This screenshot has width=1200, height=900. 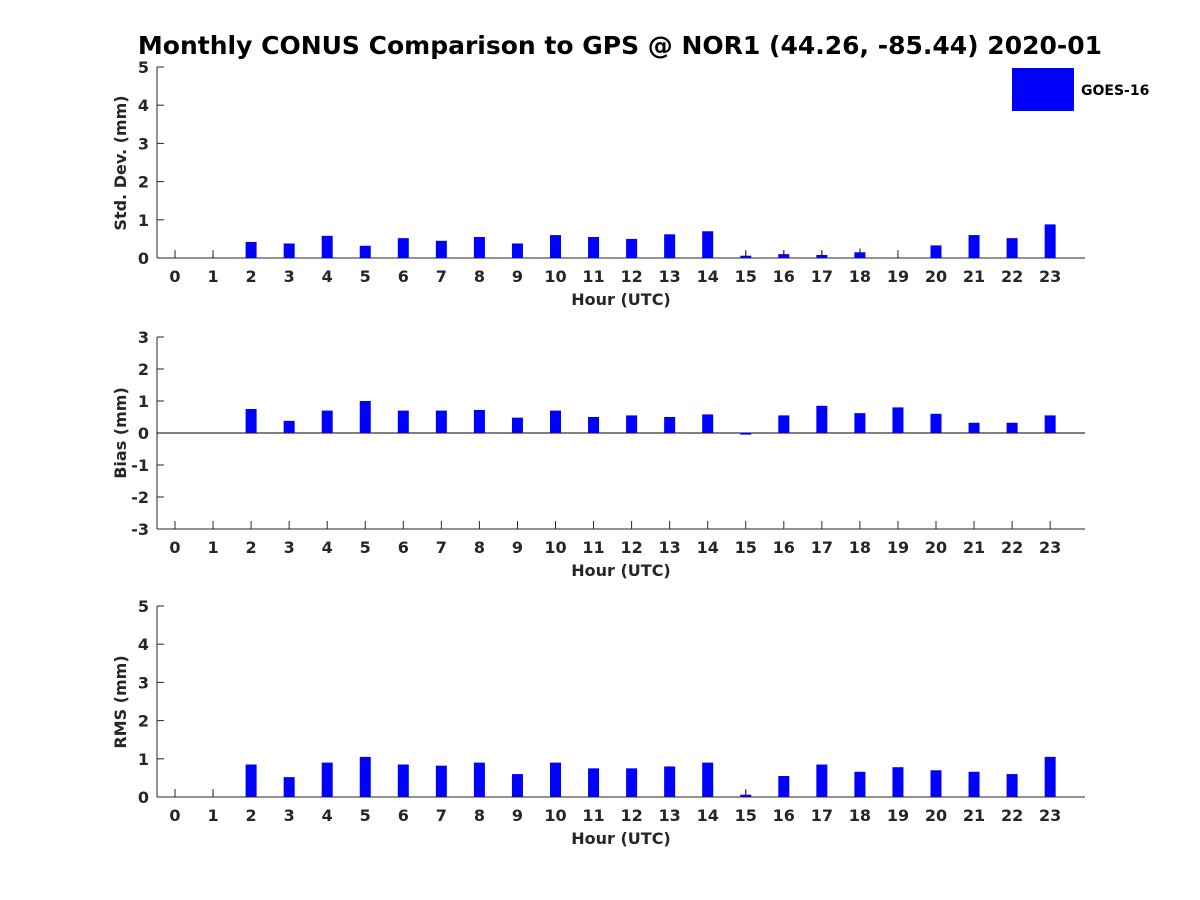 What do you see at coordinates (143, 797) in the screenshot?
I see `y-tick-label: 0` at bounding box center [143, 797].